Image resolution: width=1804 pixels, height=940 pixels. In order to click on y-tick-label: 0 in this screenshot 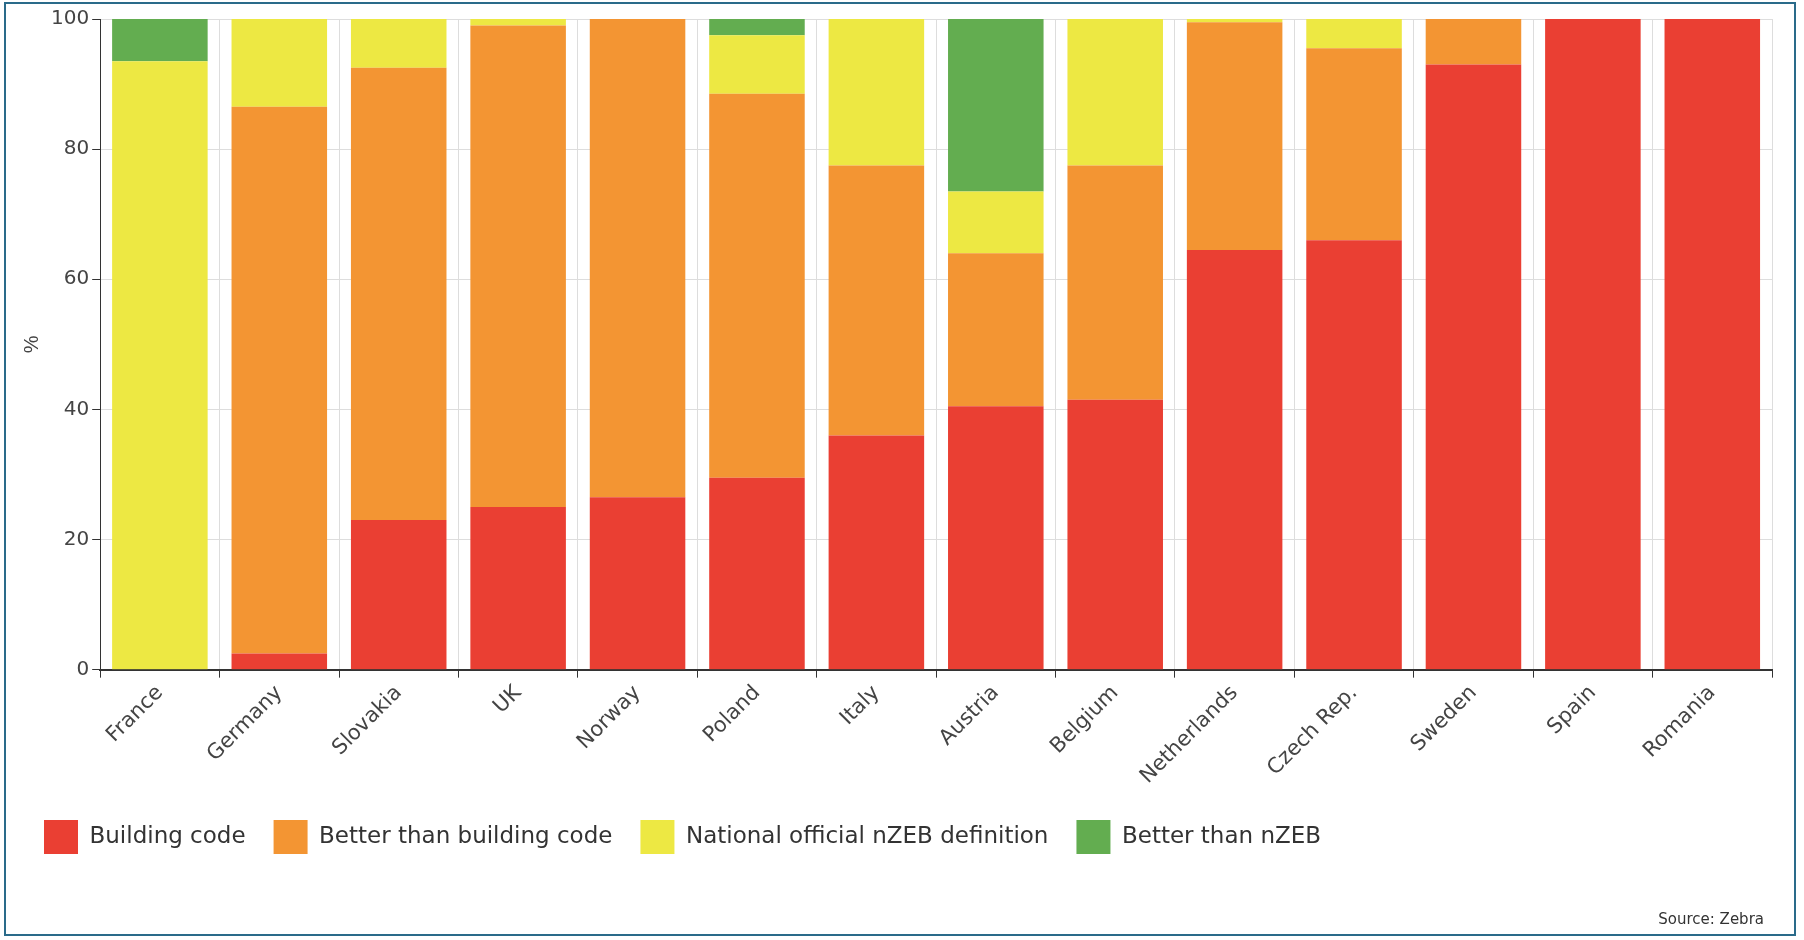, I will do `click(83, 667)`.